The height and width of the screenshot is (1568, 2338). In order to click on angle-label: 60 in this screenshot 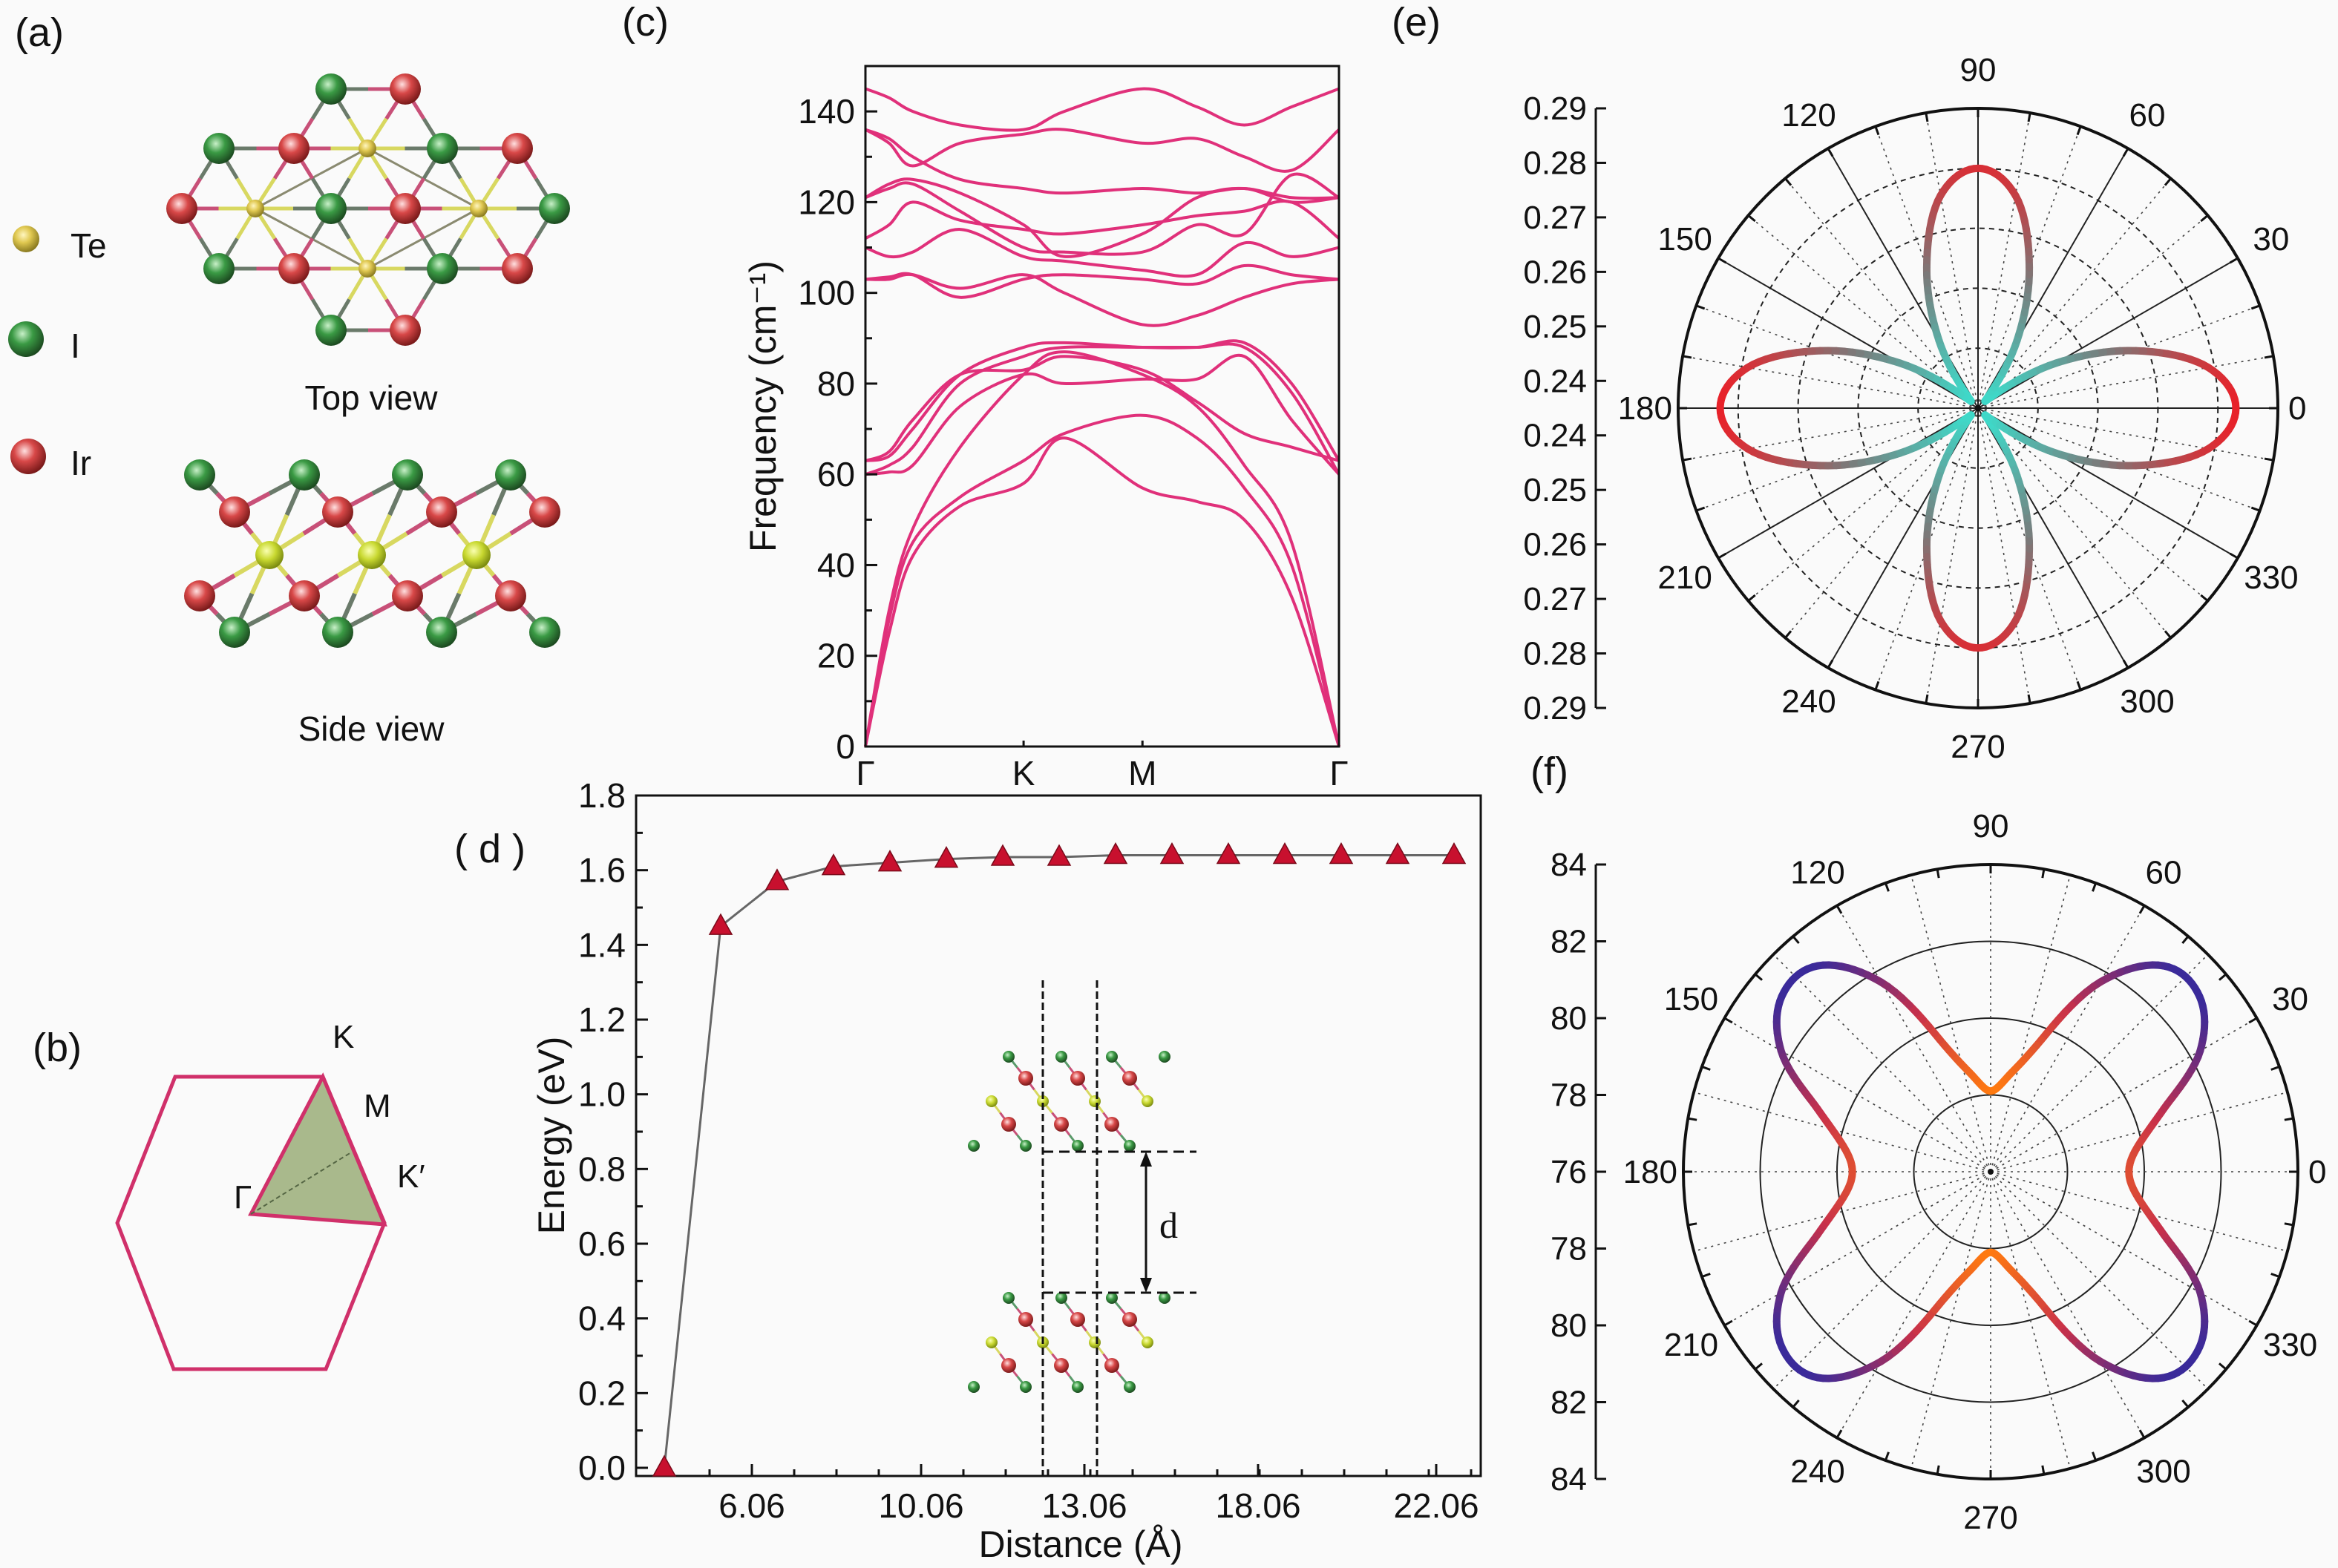, I will do `click(2147, 115)`.